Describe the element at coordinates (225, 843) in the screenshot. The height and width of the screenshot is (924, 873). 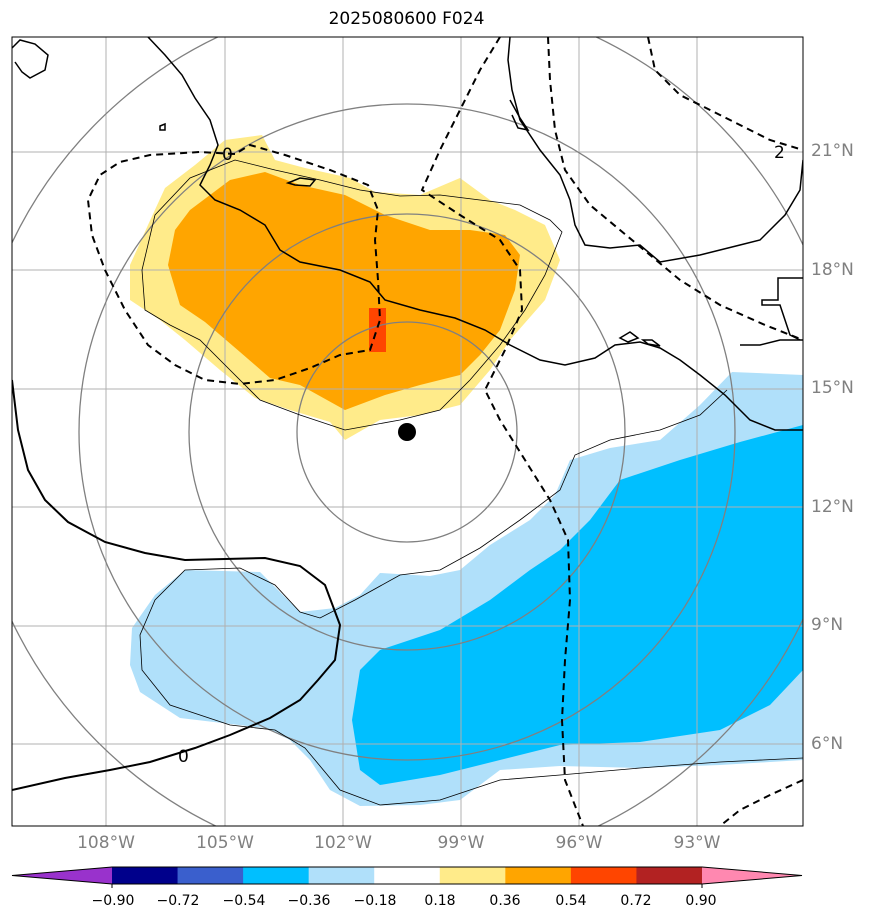
I see `lon-label-105w: 105°W` at that location.